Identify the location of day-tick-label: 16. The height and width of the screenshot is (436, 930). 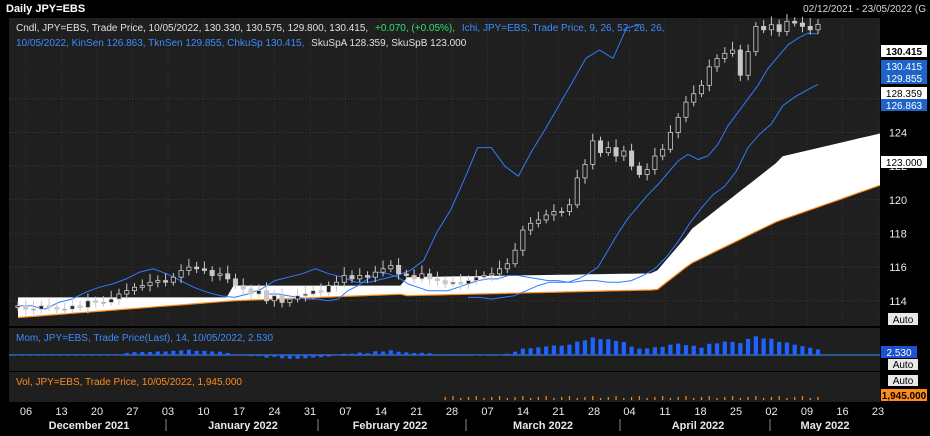
(842, 412).